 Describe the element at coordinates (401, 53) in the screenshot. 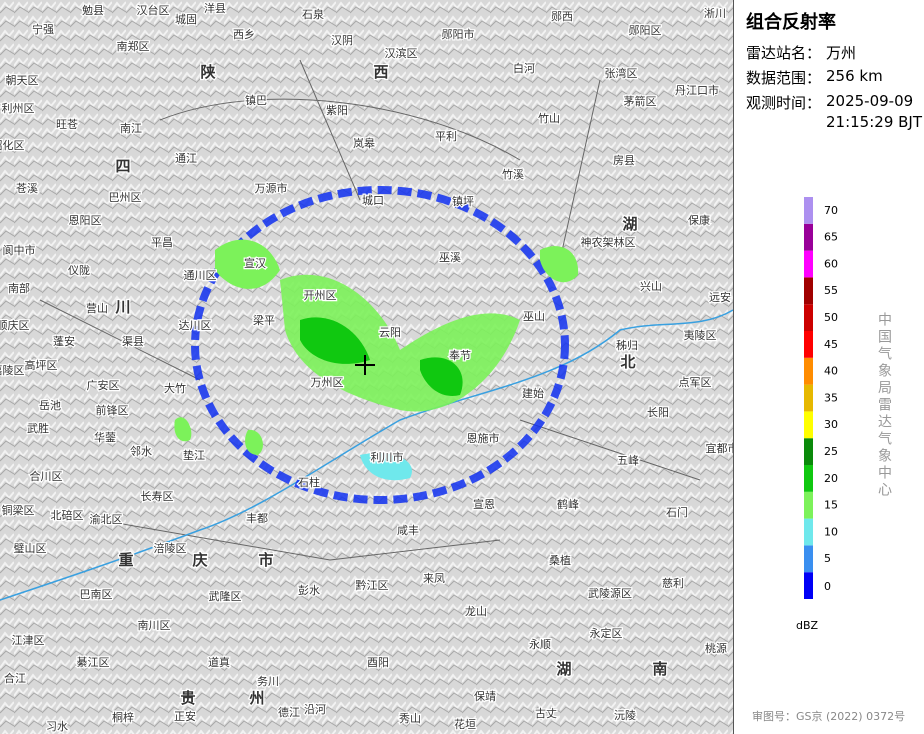

I see `place-label: 汉滨区` at that location.